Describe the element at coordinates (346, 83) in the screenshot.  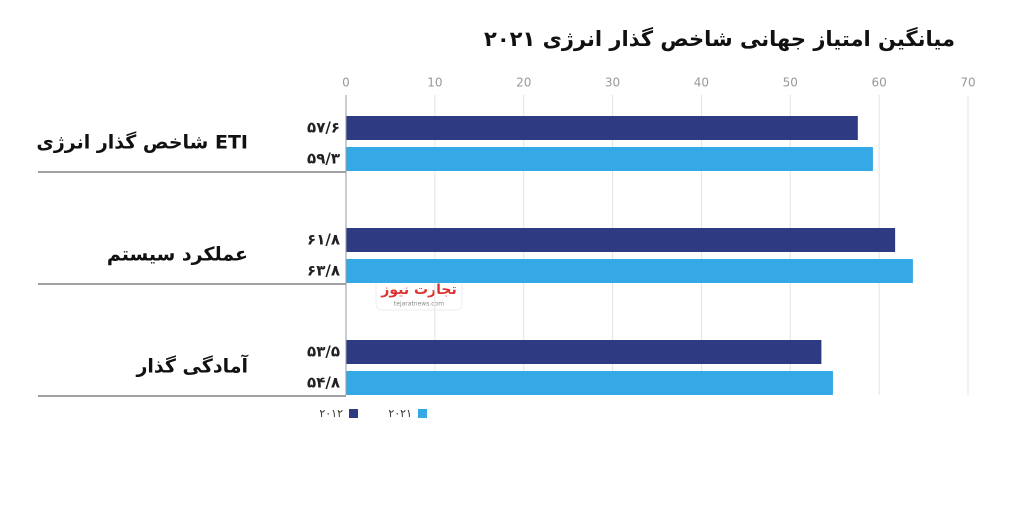
I see `x-tick-label: 0` at that location.